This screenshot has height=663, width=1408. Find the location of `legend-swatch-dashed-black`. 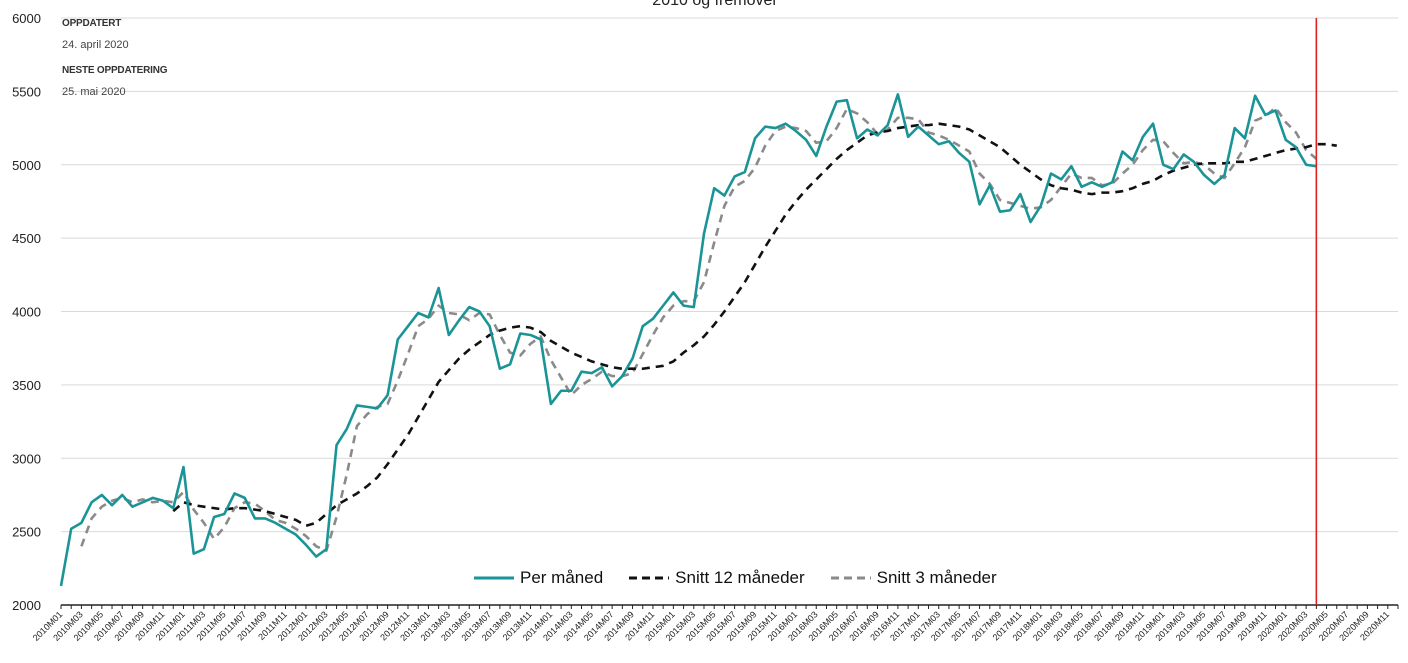

legend-swatch-dashed-black is located at coordinates (649, 578).